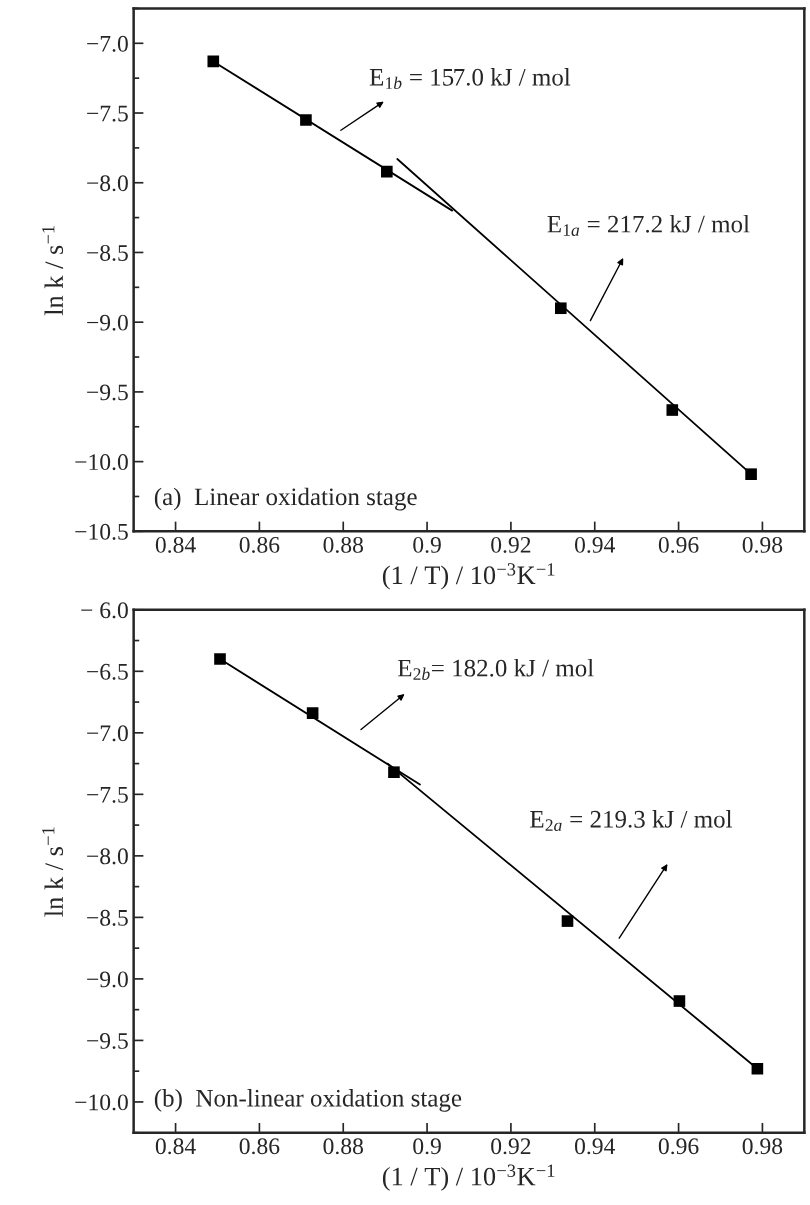  What do you see at coordinates (107, 671) in the screenshot?
I see `y-tick-label: −6.5` at bounding box center [107, 671].